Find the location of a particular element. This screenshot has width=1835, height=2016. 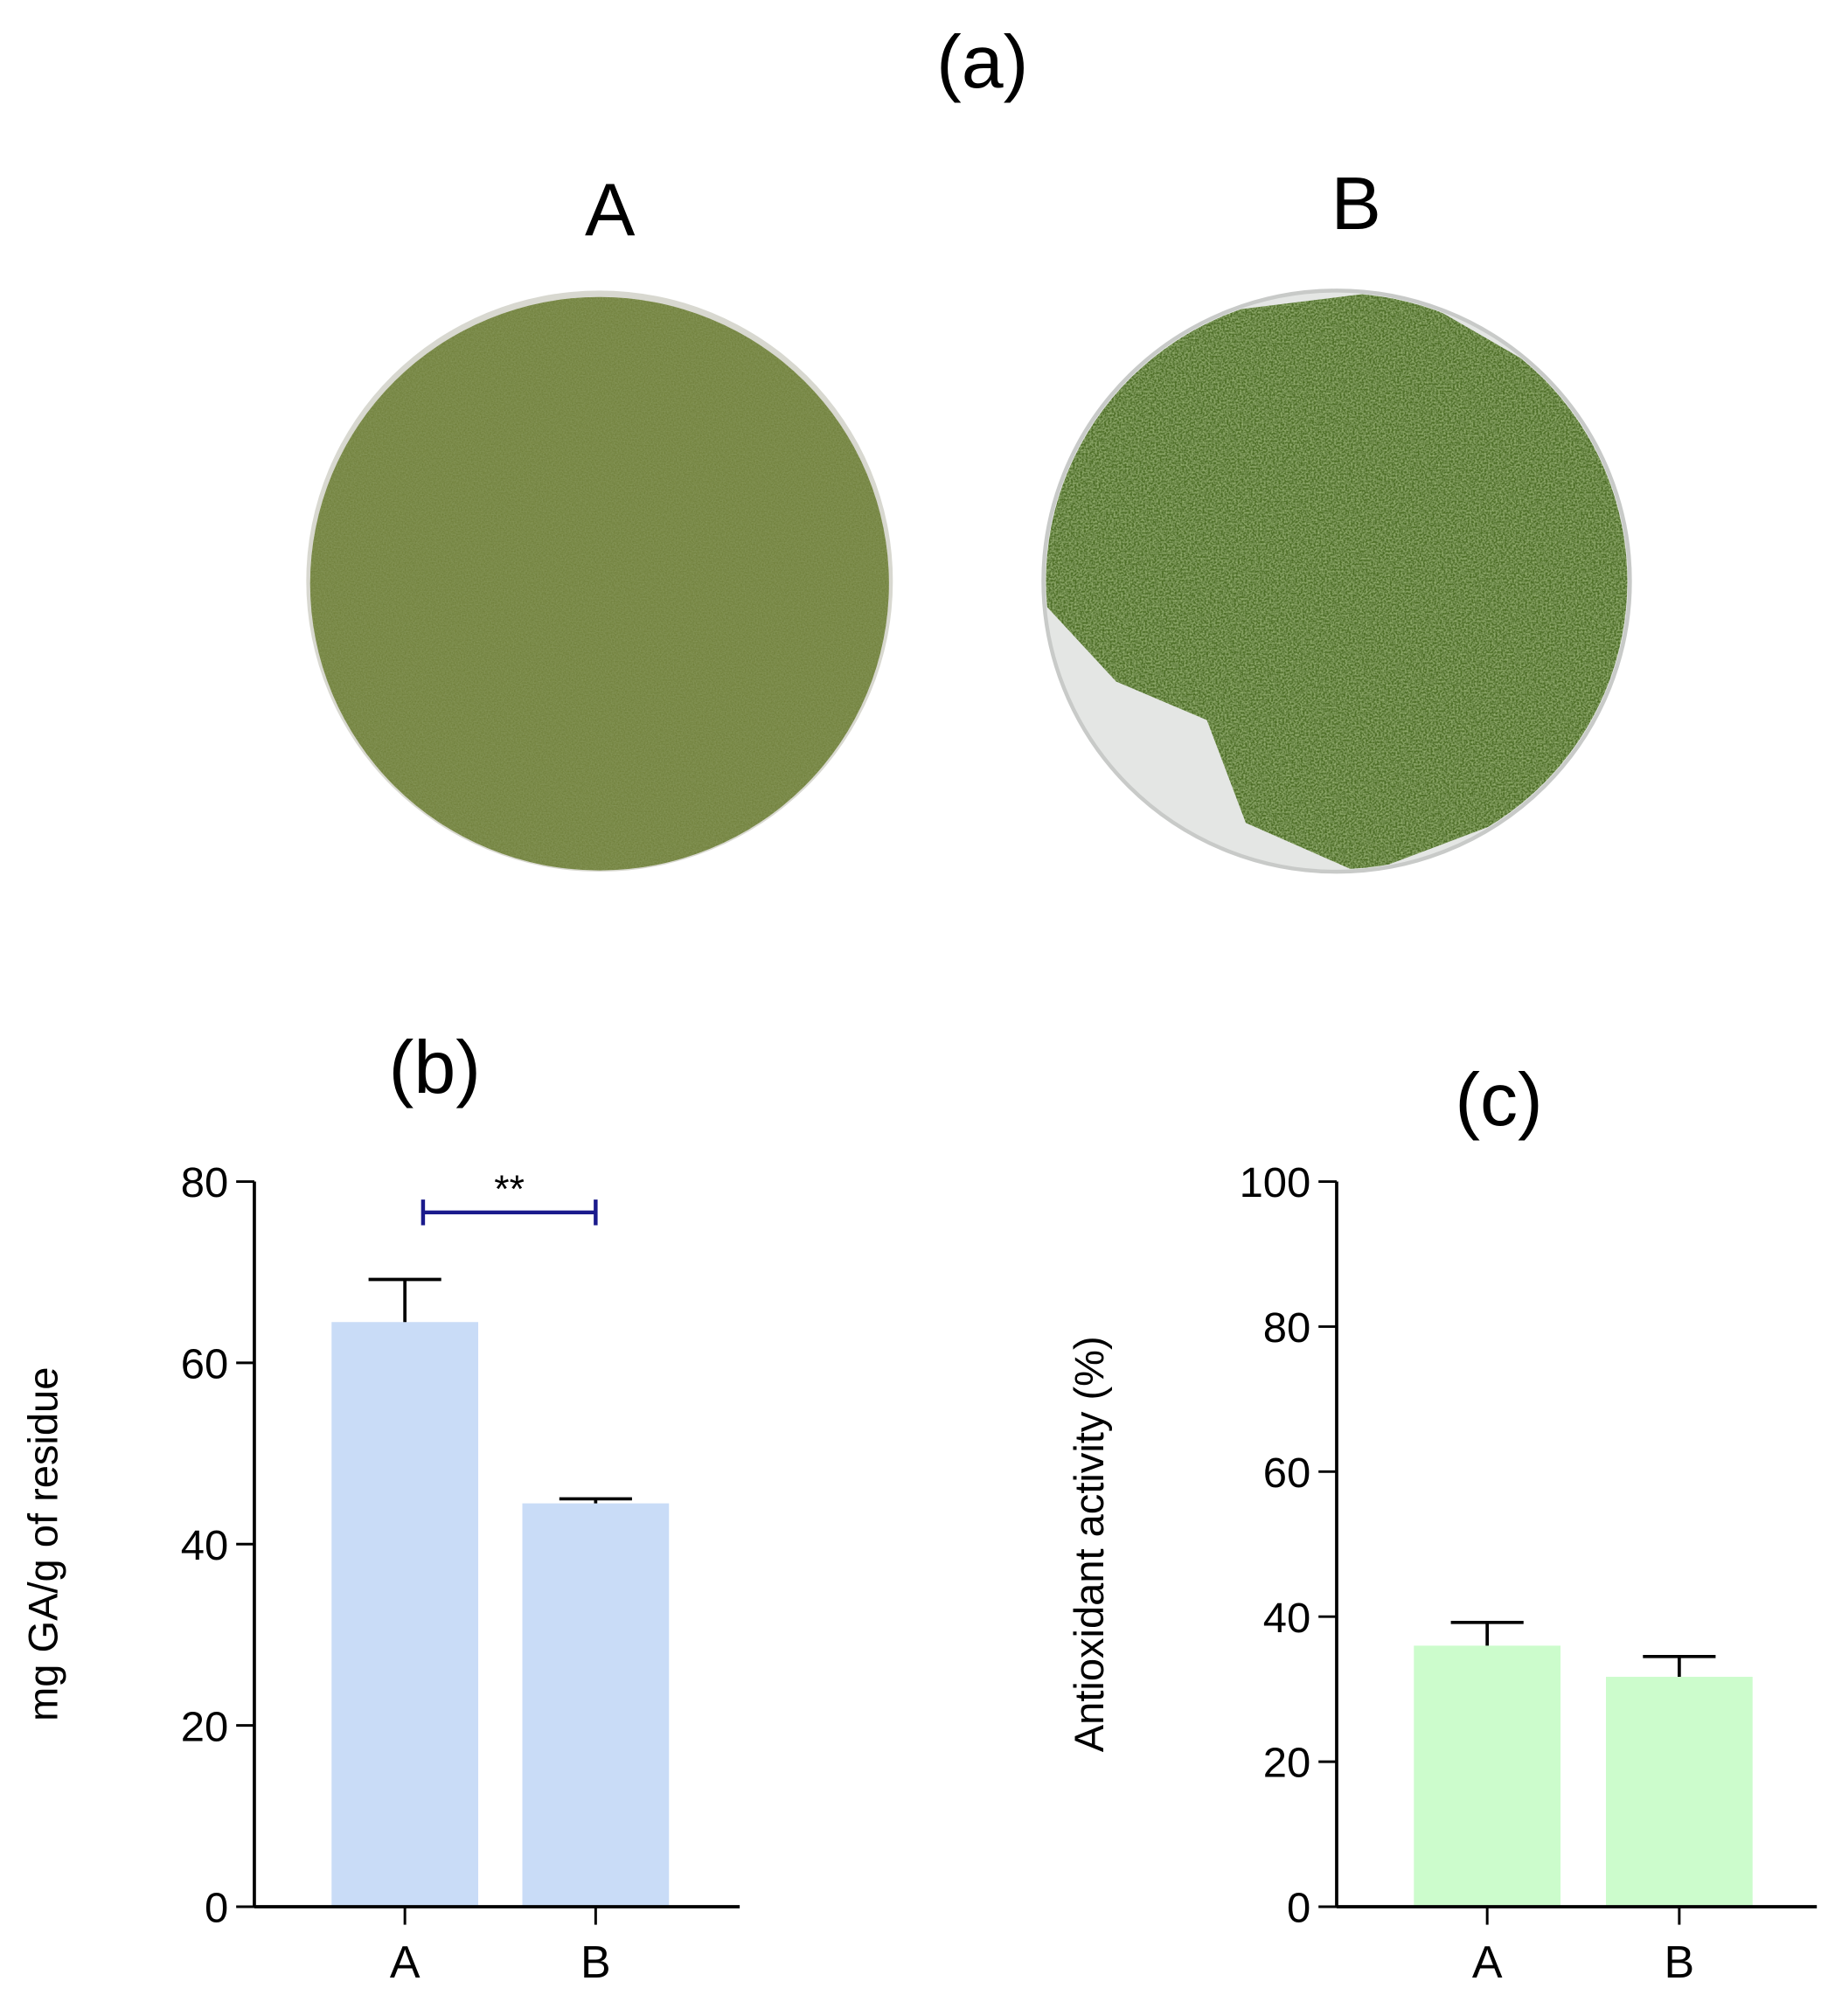

y-axis-label: Antioxidant activity (%) is located at coordinates (1090, 1544).